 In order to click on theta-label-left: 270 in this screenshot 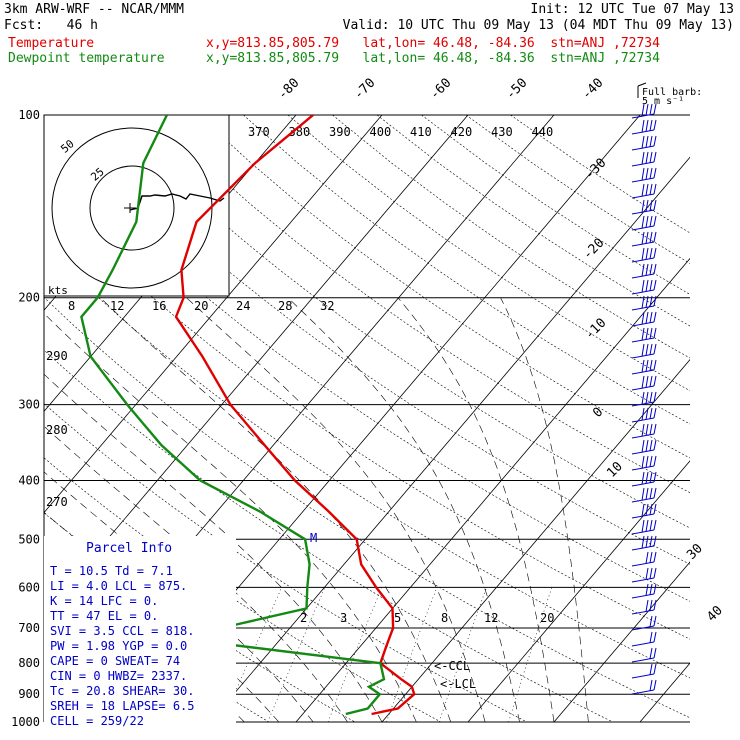, I will do `click(57, 502)`.